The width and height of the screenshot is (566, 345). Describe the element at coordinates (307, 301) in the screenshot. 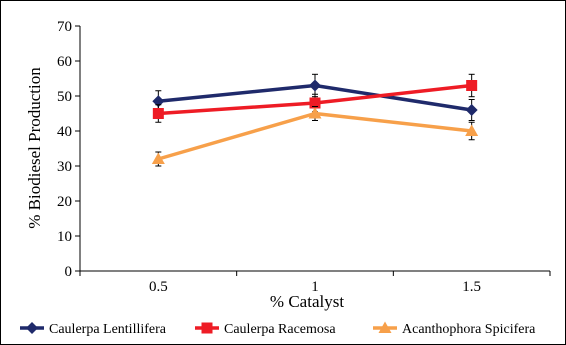

I see `x-axis-title: % Catalyst` at that location.